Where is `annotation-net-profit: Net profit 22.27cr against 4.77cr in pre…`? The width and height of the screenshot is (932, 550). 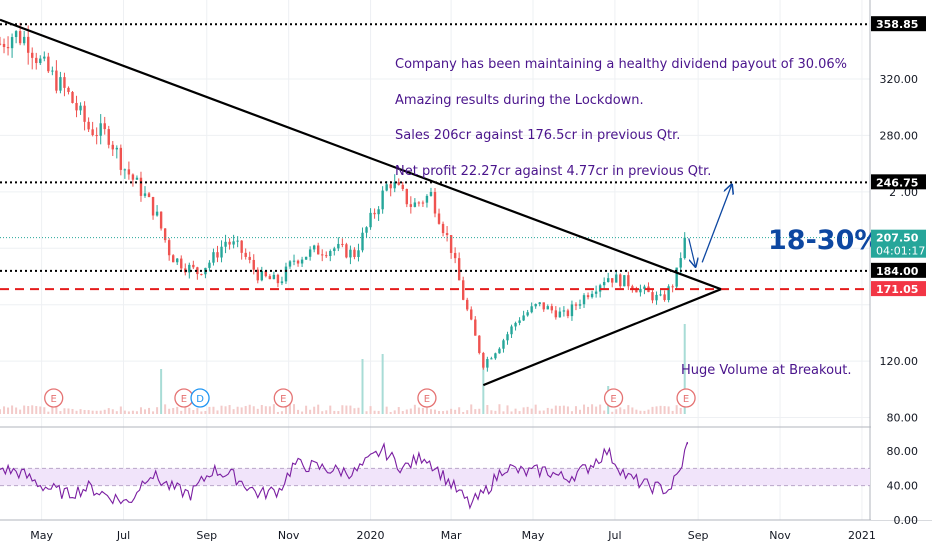 annotation-net-profit: Net profit 22.27cr against 4.77cr in pre… is located at coordinates (553, 171).